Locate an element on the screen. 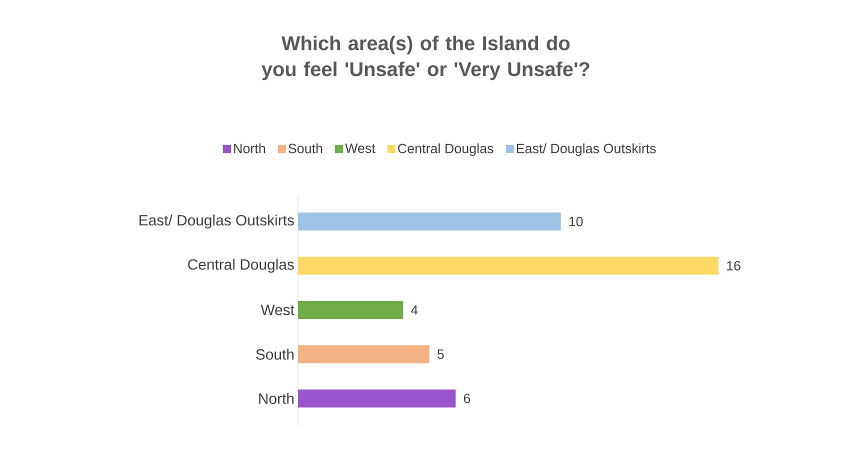 This screenshot has height=450, width=849. legend-label: South is located at coordinates (305, 148).